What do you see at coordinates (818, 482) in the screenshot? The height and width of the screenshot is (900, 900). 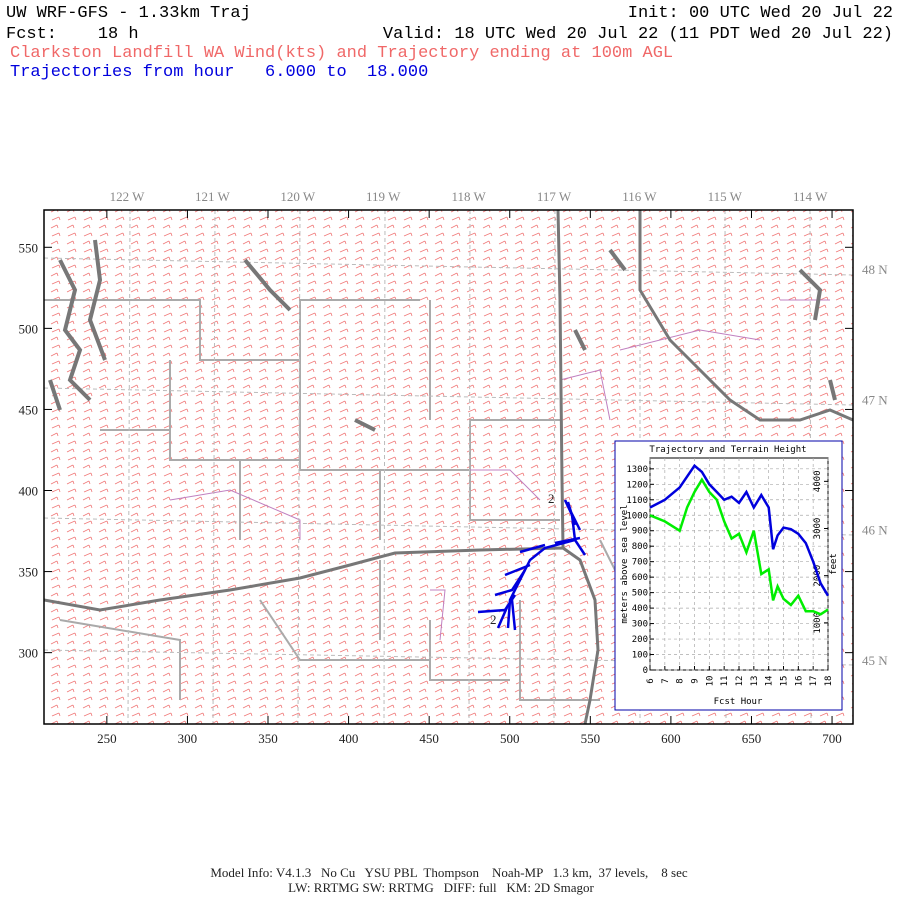 I see `y2-tick-label: 4000` at bounding box center [818, 482].